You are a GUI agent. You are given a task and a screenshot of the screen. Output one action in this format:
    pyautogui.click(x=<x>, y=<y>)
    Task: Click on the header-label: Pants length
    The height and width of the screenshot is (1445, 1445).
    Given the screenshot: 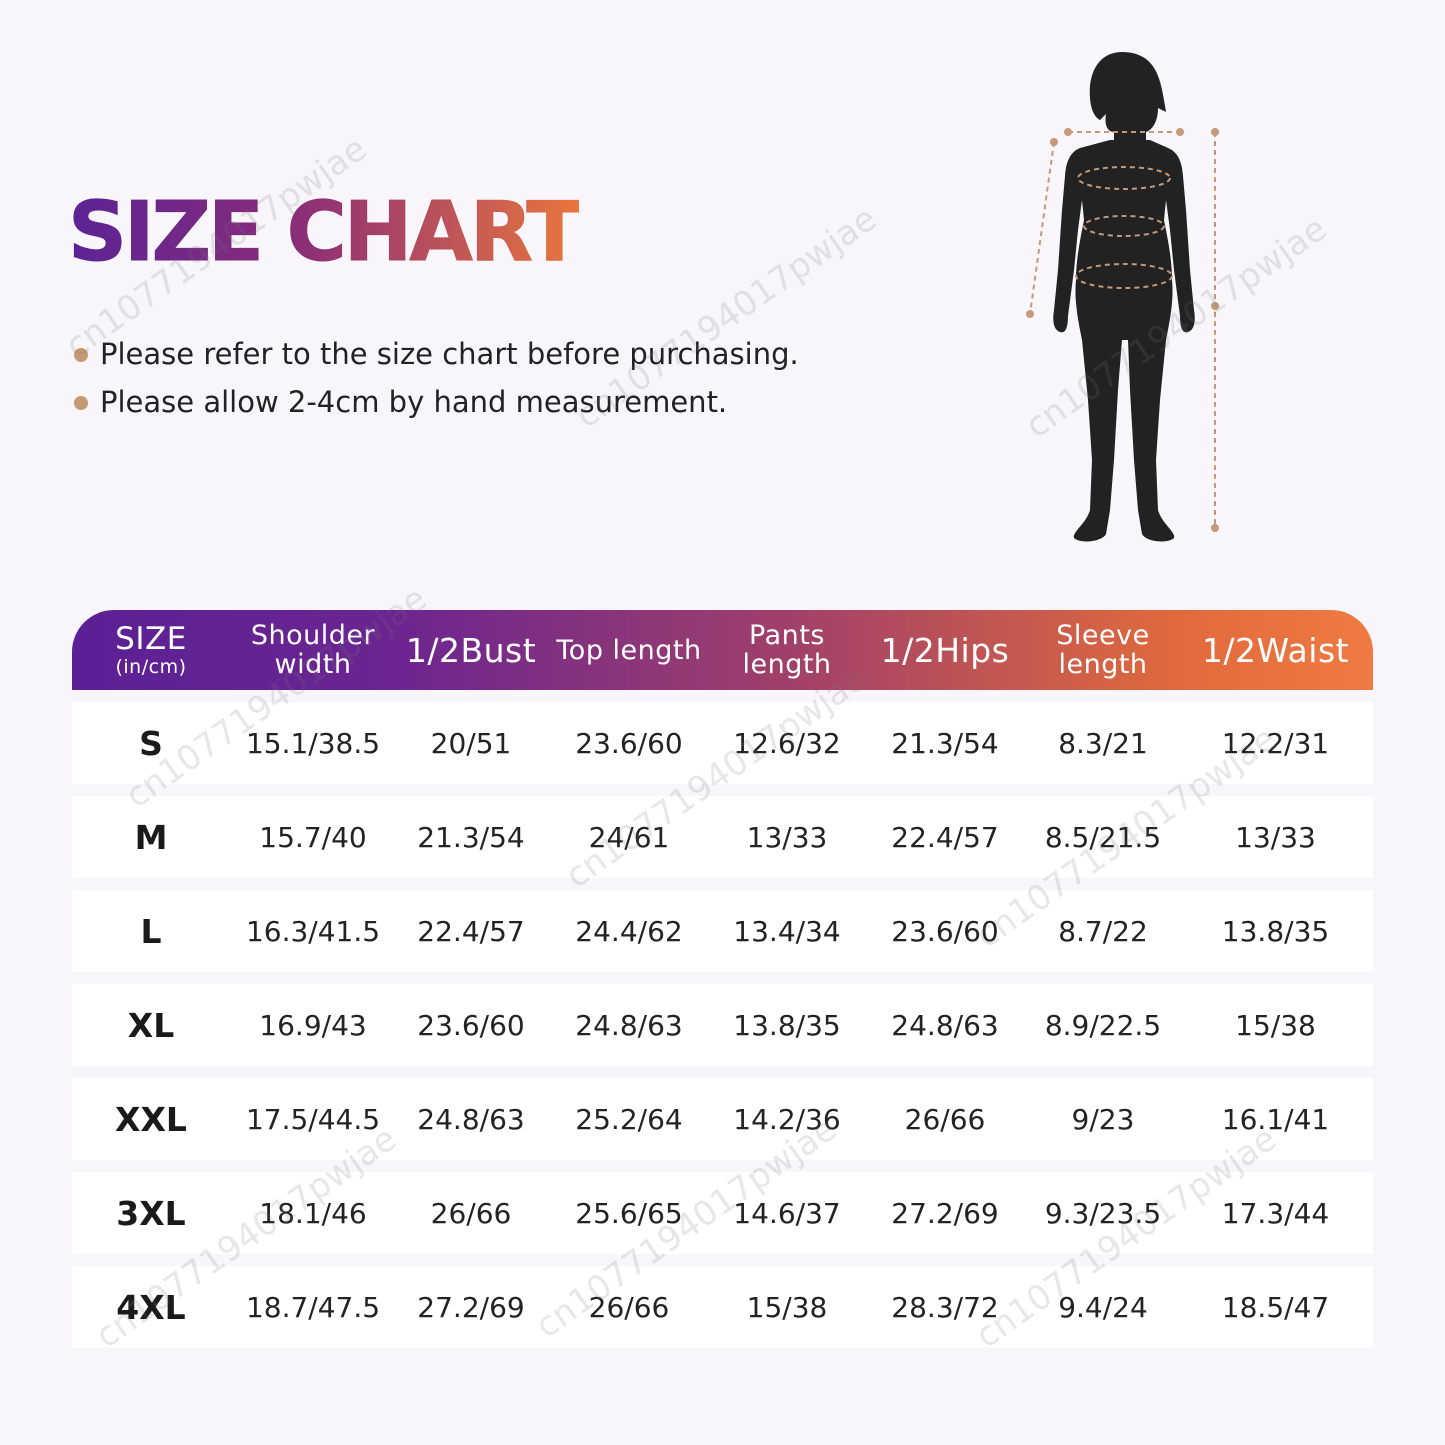 What is the action you would take?
    pyautogui.click(x=787, y=650)
    